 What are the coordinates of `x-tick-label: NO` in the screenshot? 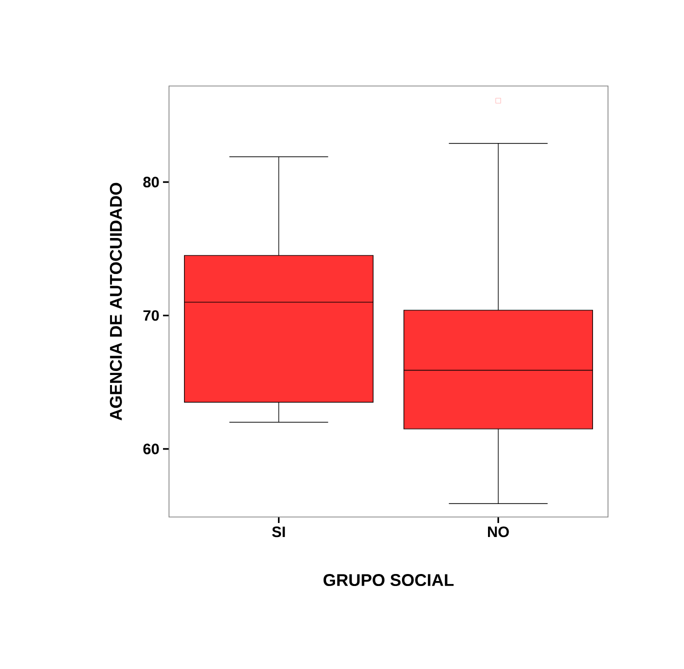 It's located at (498, 532).